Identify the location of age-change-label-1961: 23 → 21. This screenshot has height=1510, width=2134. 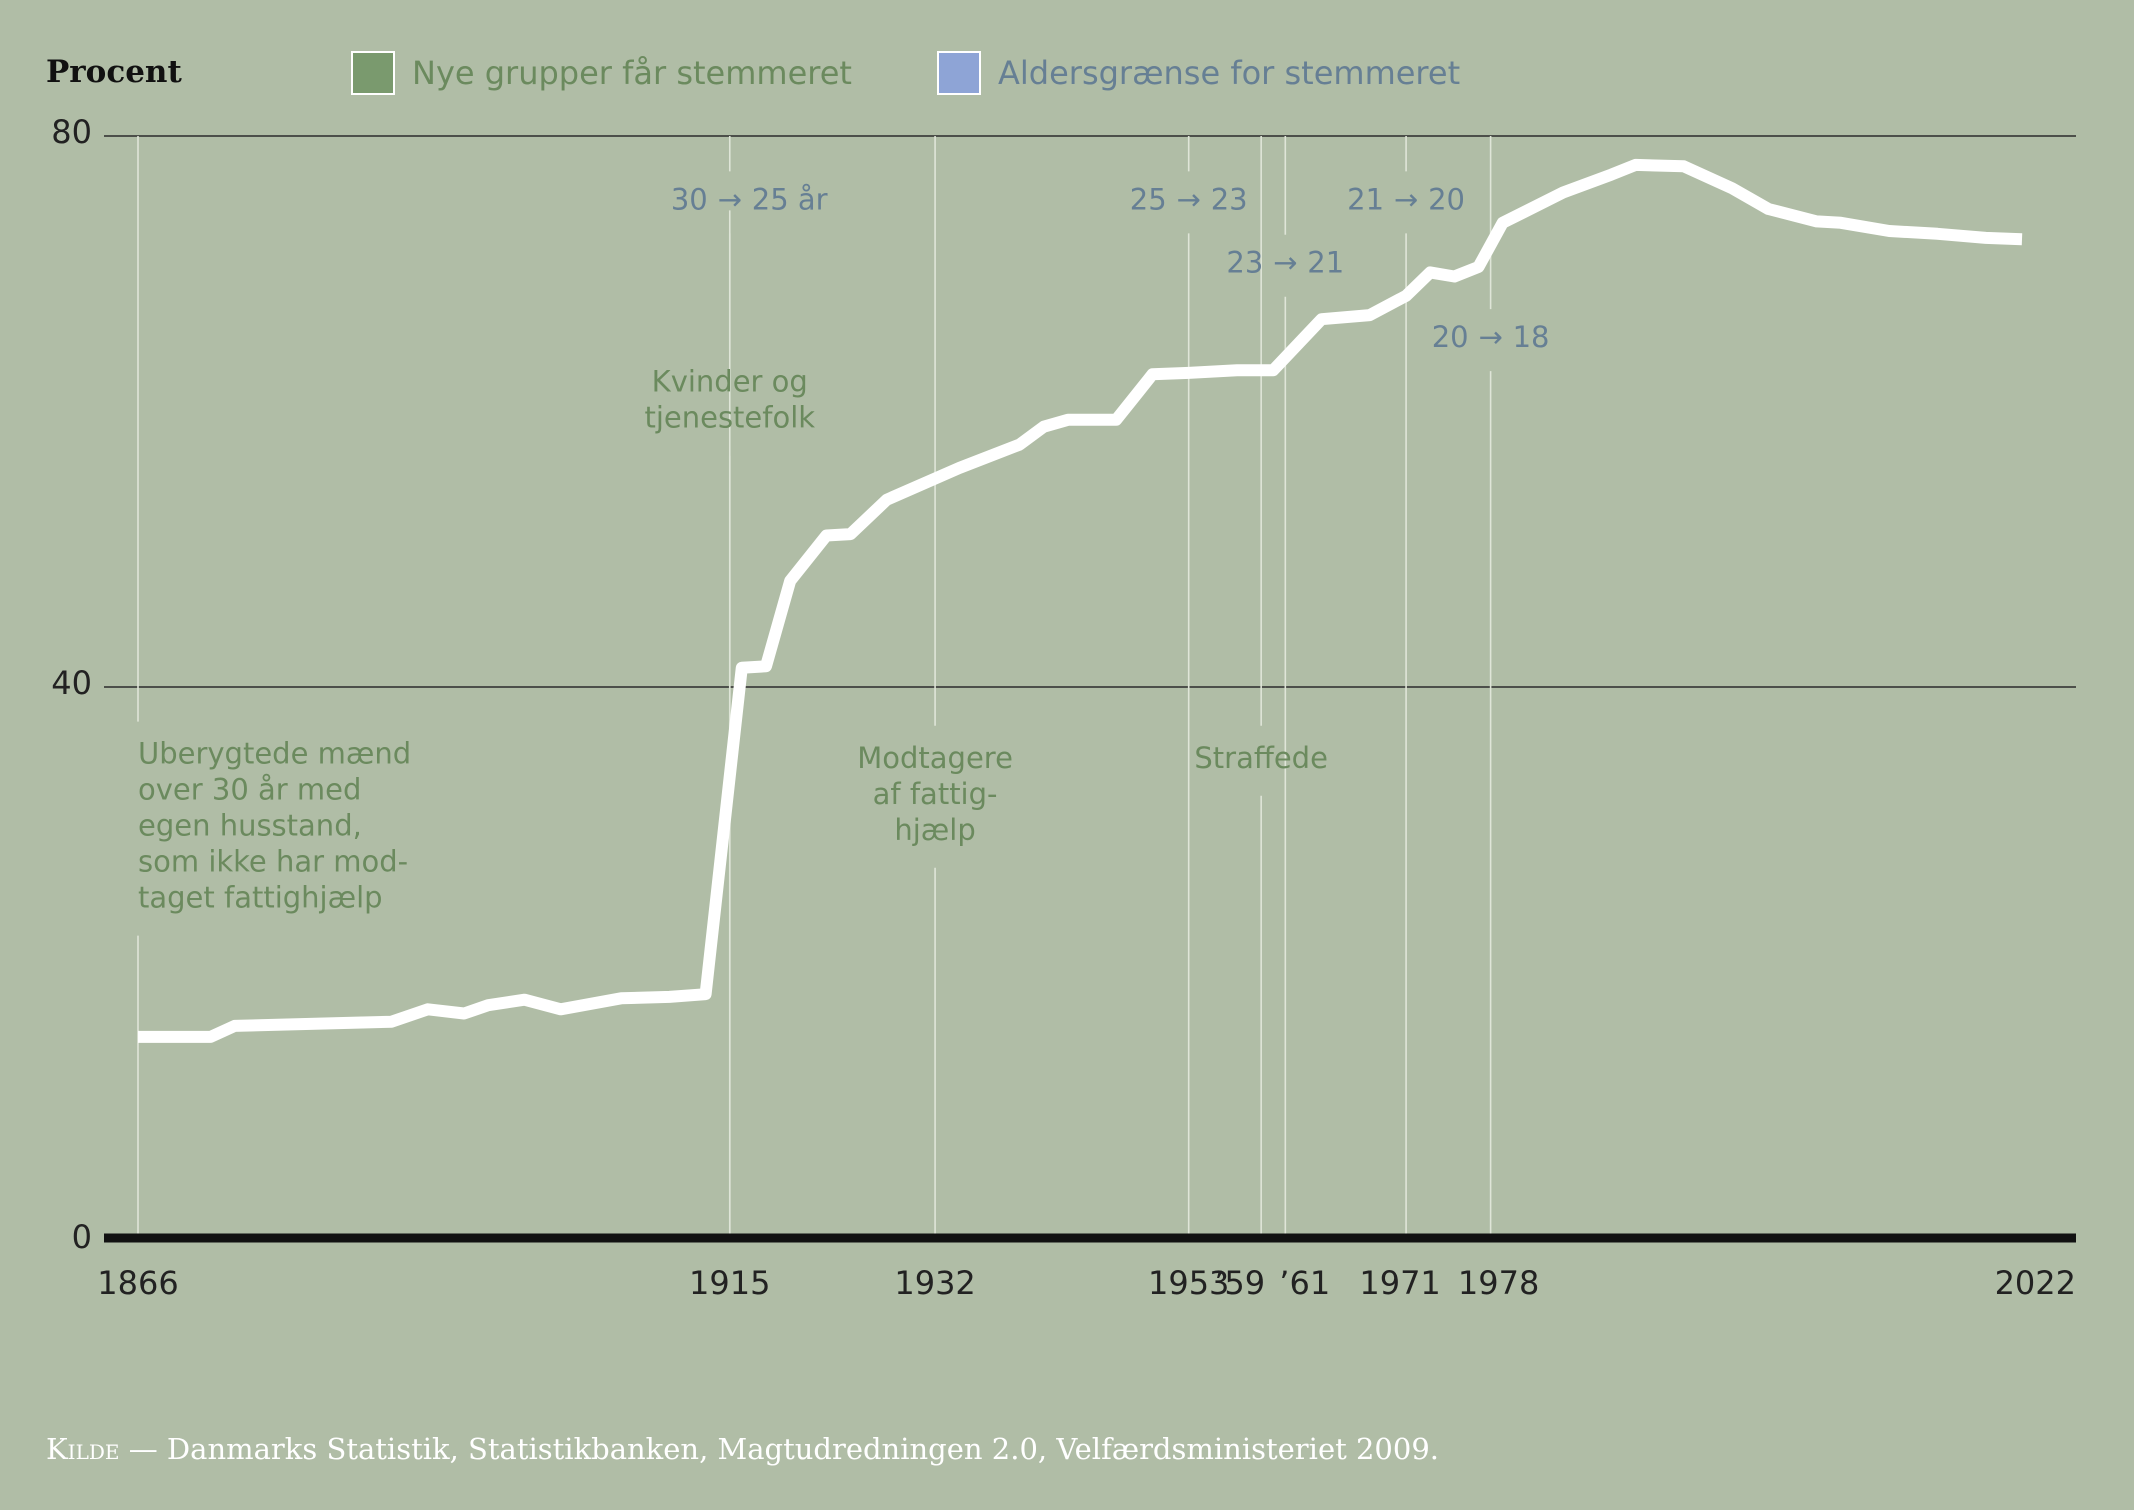
(1285, 263).